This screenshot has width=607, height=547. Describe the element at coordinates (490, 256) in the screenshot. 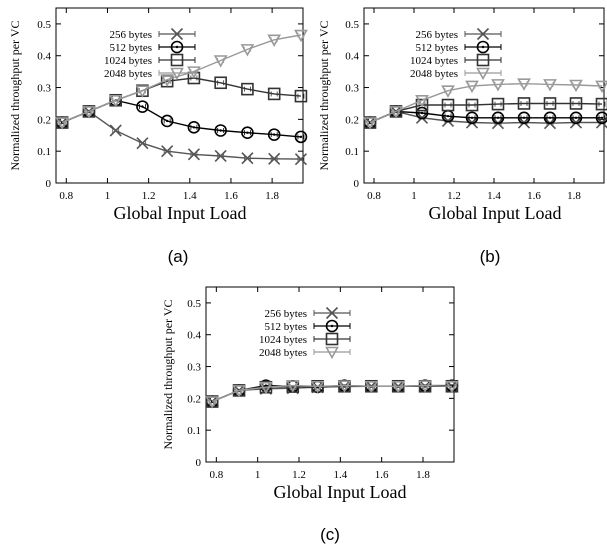

I see `panel-caption: (b)` at that location.